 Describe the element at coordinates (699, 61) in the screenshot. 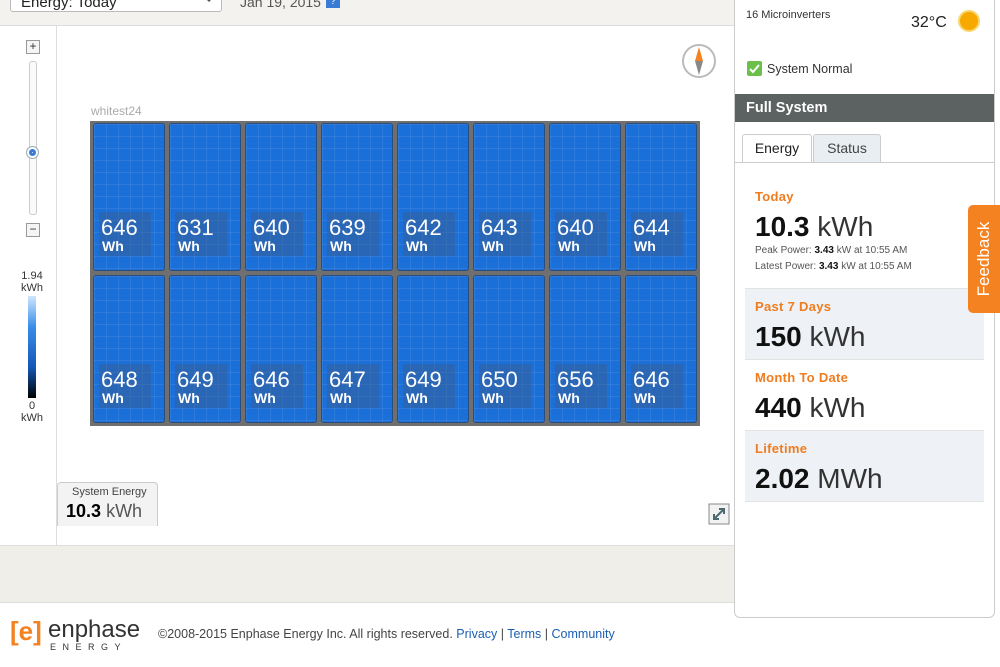

I see `compass` at that location.